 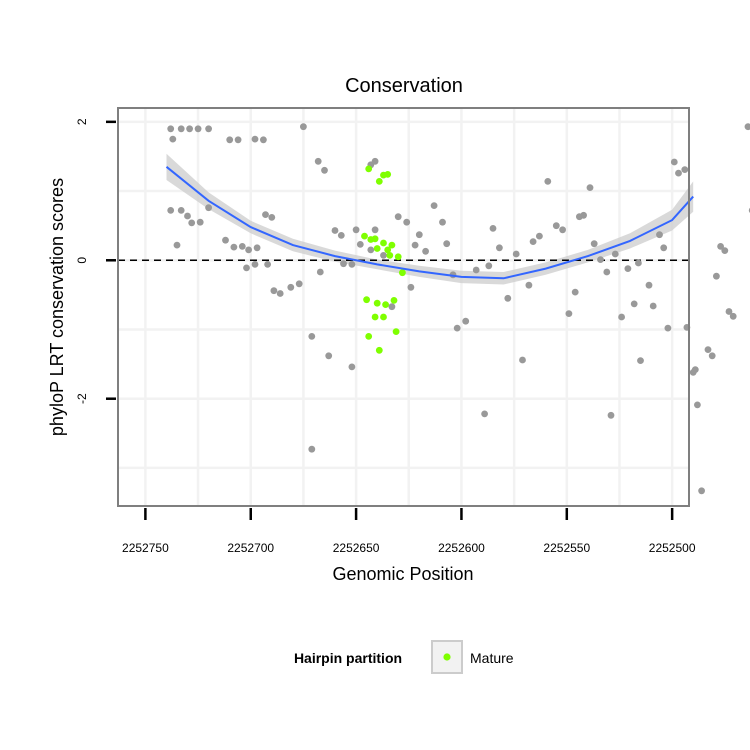 I want to click on y-tick-label: 2, so click(x=82, y=121).